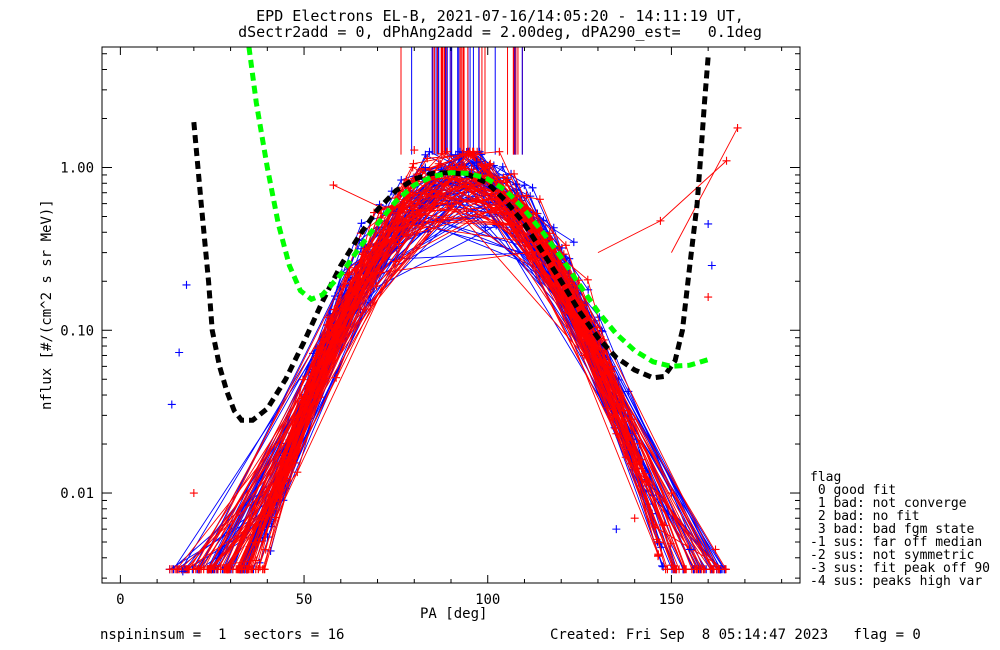  What do you see at coordinates (77, 331) in the screenshot?
I see `y-tick-label: 0.10` at bounding box center [77, 331].